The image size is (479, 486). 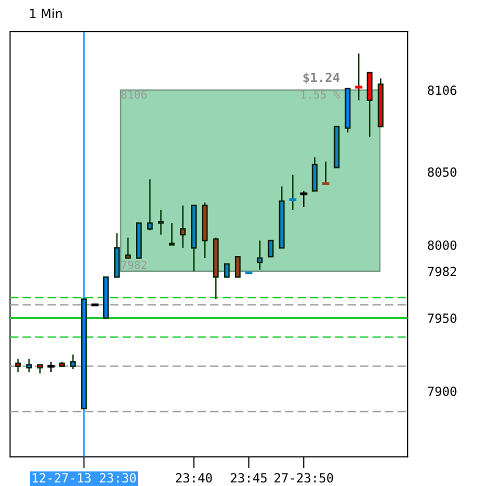 What do you see at coordinates (442, 245) in the screenshot?
I see `y-tick-label: 8000` at bounding box center [442, 245].